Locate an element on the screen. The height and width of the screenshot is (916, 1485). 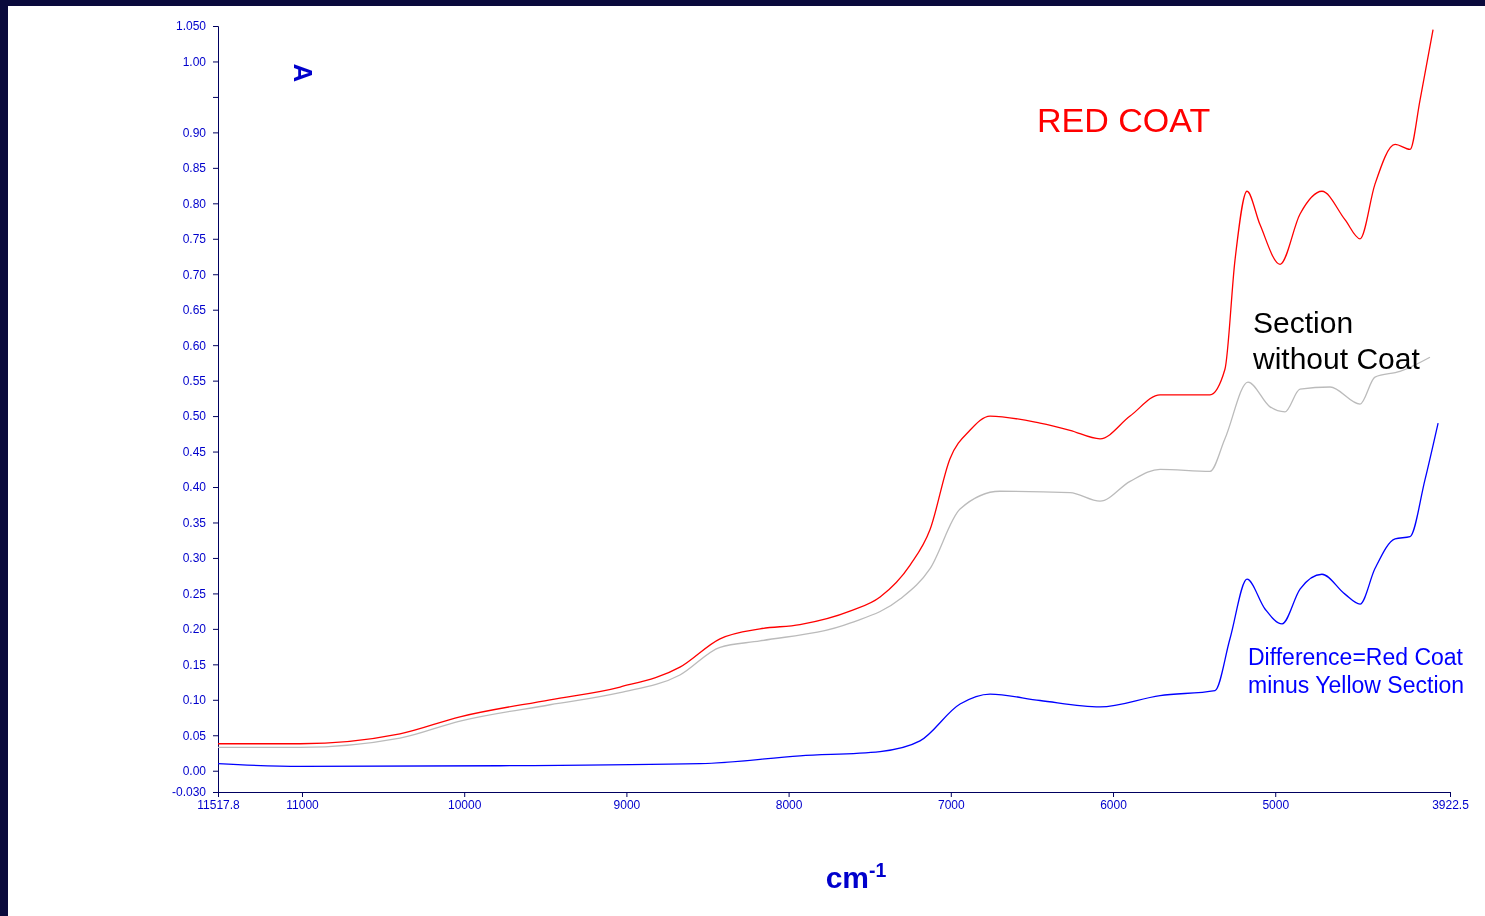
x-tick-label: 9000 is located at coordinates (627, 804).